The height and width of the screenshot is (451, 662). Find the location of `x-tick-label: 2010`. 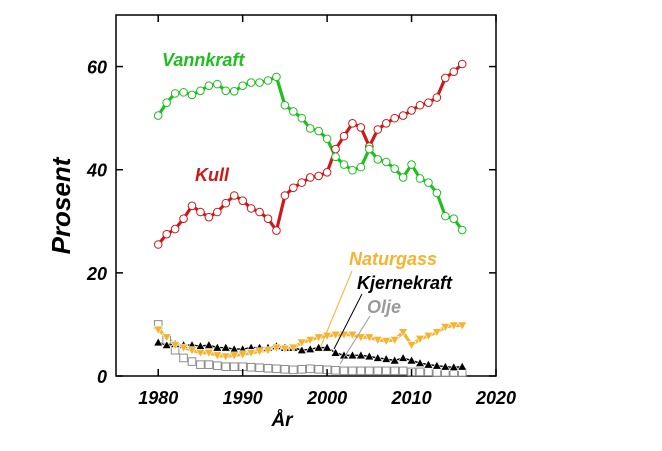

x-tick-label: 2010 is located at coordinates (411, 398).